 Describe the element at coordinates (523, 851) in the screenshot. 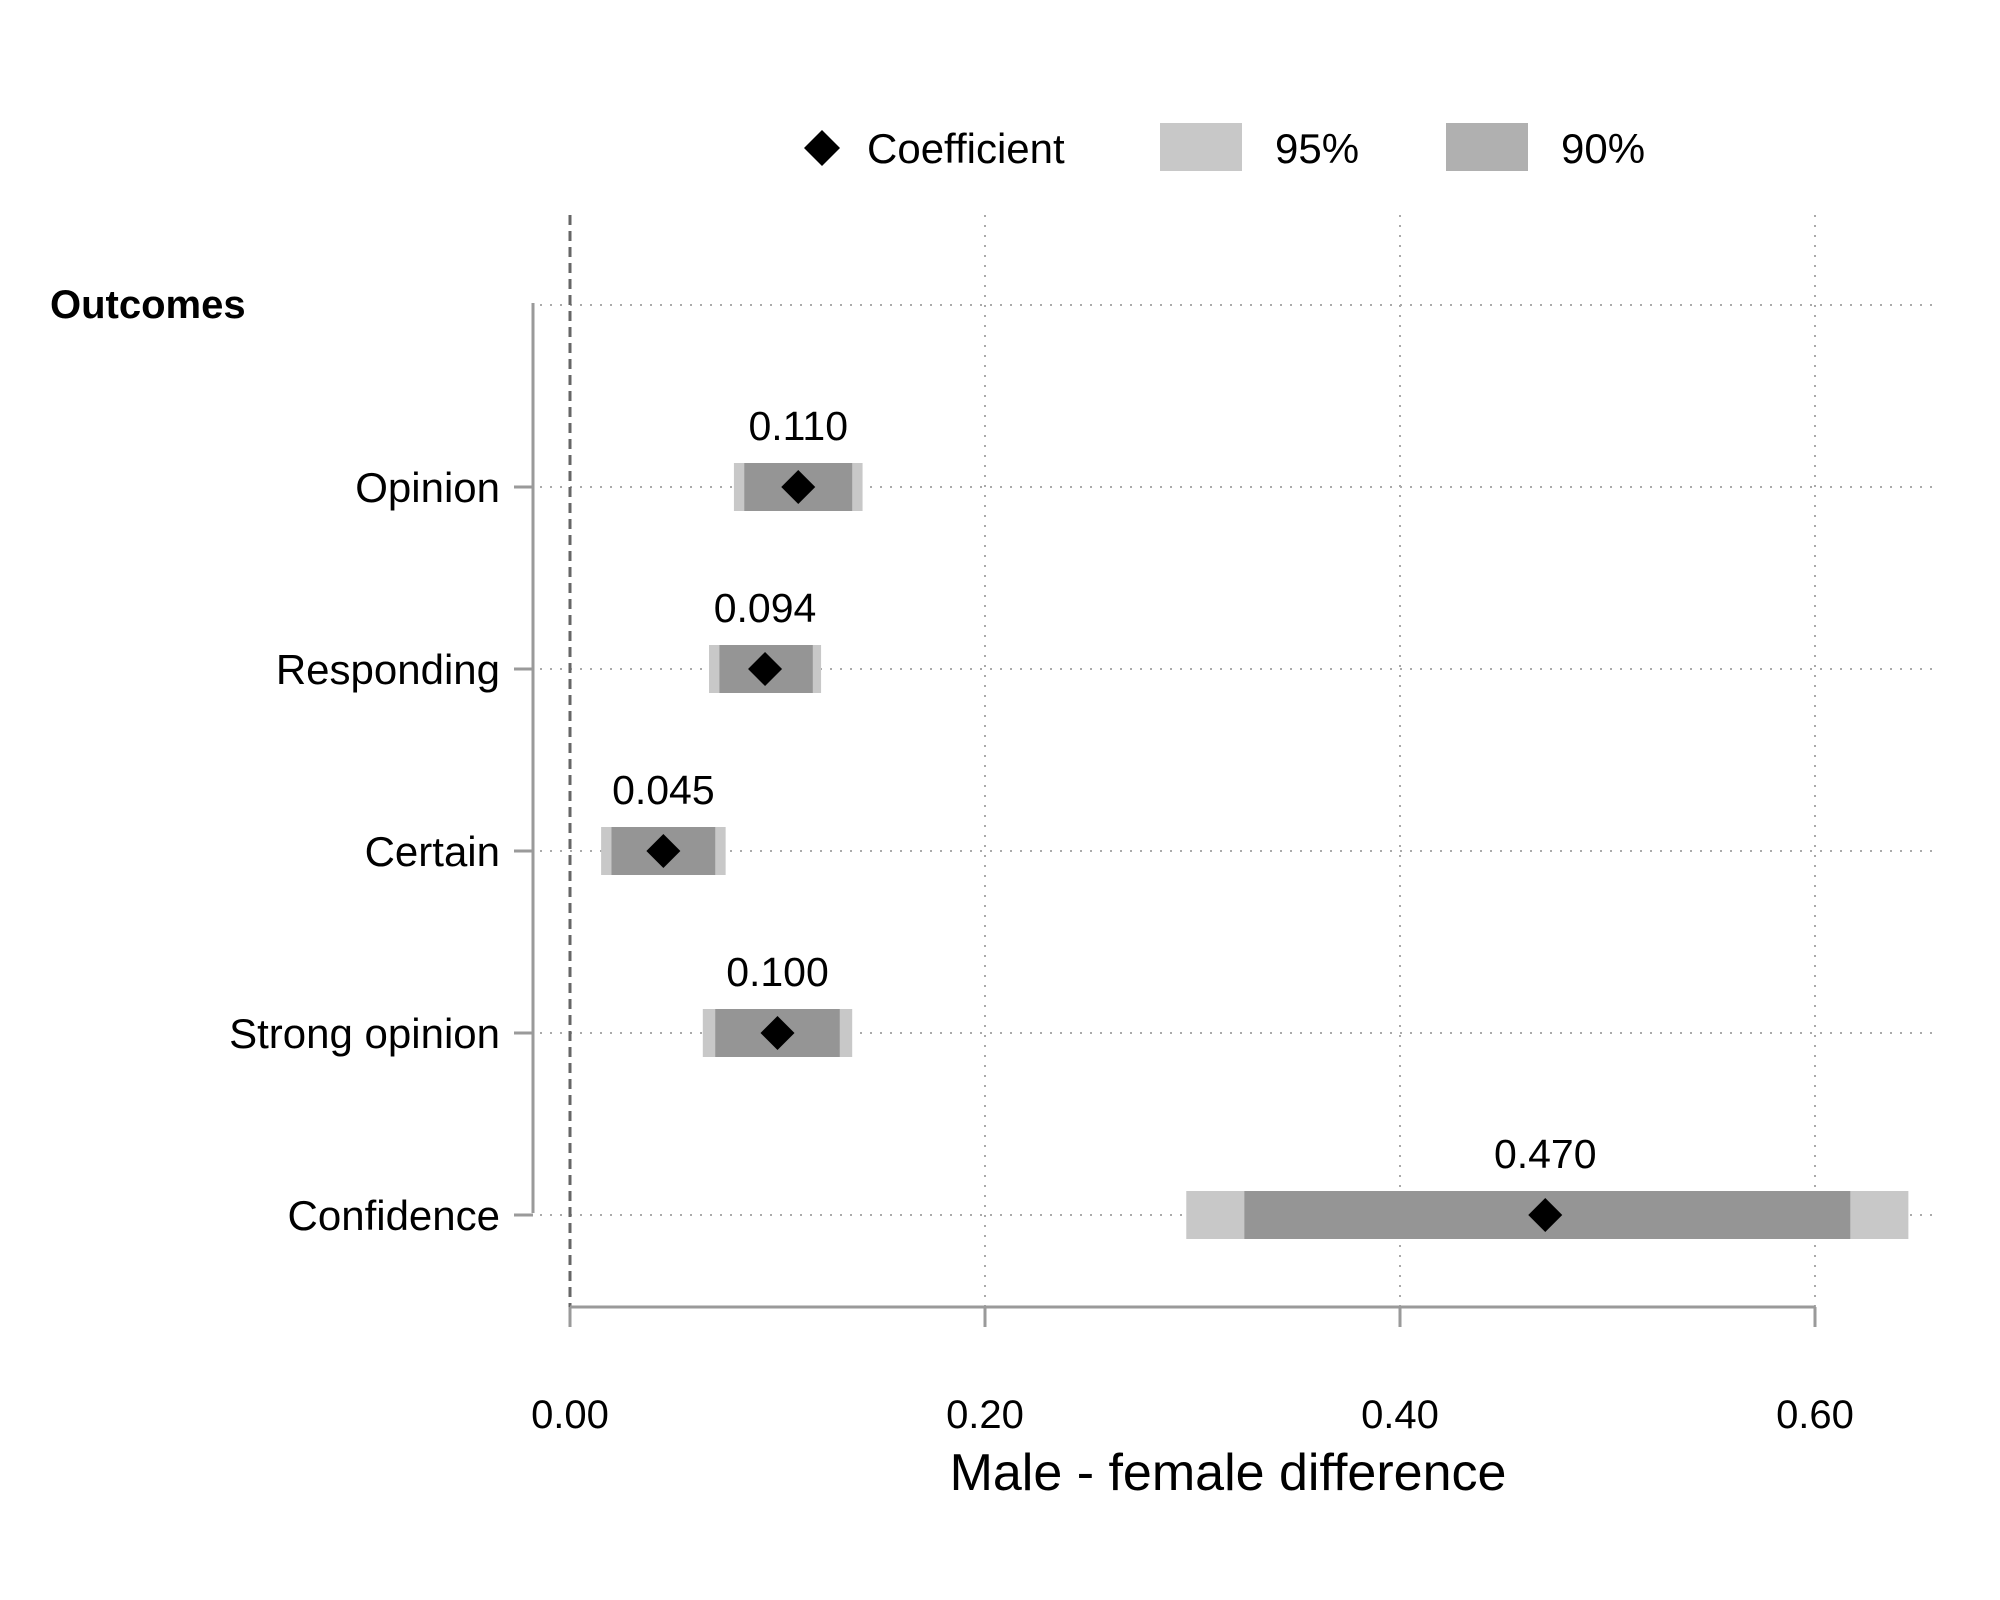

I see `y-axis-ticks` at that location.